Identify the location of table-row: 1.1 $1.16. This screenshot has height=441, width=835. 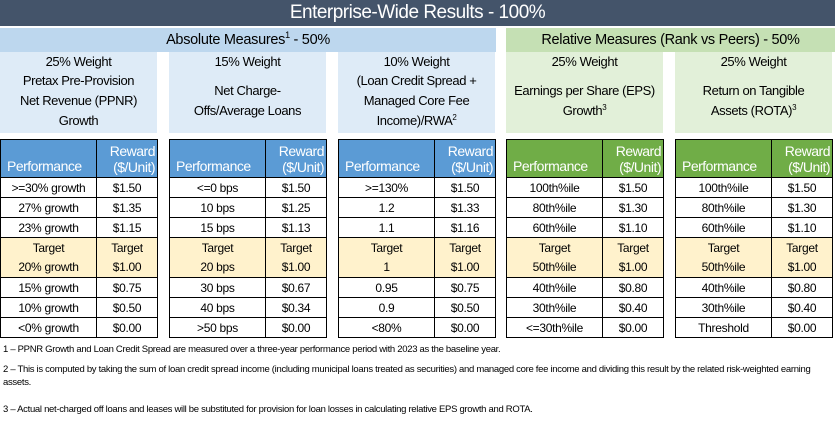
(417, 227).